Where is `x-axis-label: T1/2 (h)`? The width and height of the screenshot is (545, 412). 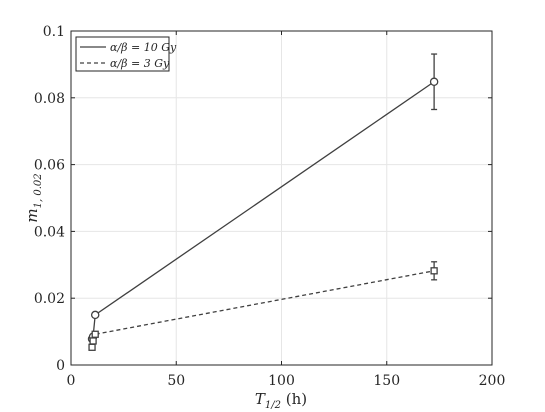 x-axis-label: T1/2 (h) is located at coordinates (281, 400).